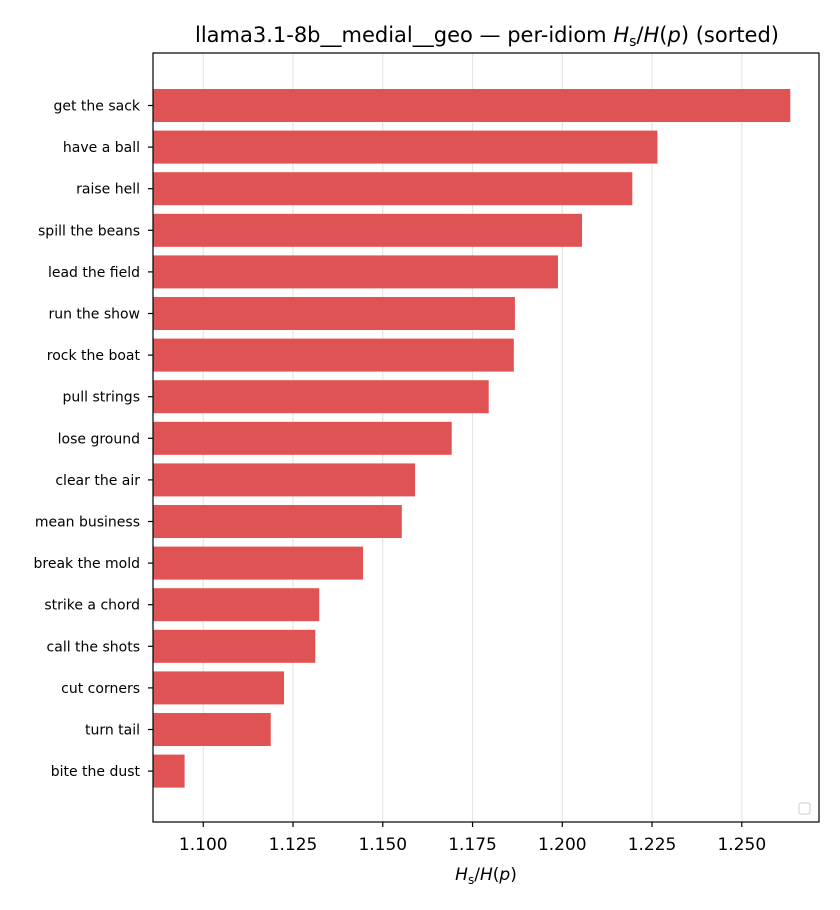  Describe the element at coordinates (673, 35) in the screenshot. I see `title-math-p: p` at that location.